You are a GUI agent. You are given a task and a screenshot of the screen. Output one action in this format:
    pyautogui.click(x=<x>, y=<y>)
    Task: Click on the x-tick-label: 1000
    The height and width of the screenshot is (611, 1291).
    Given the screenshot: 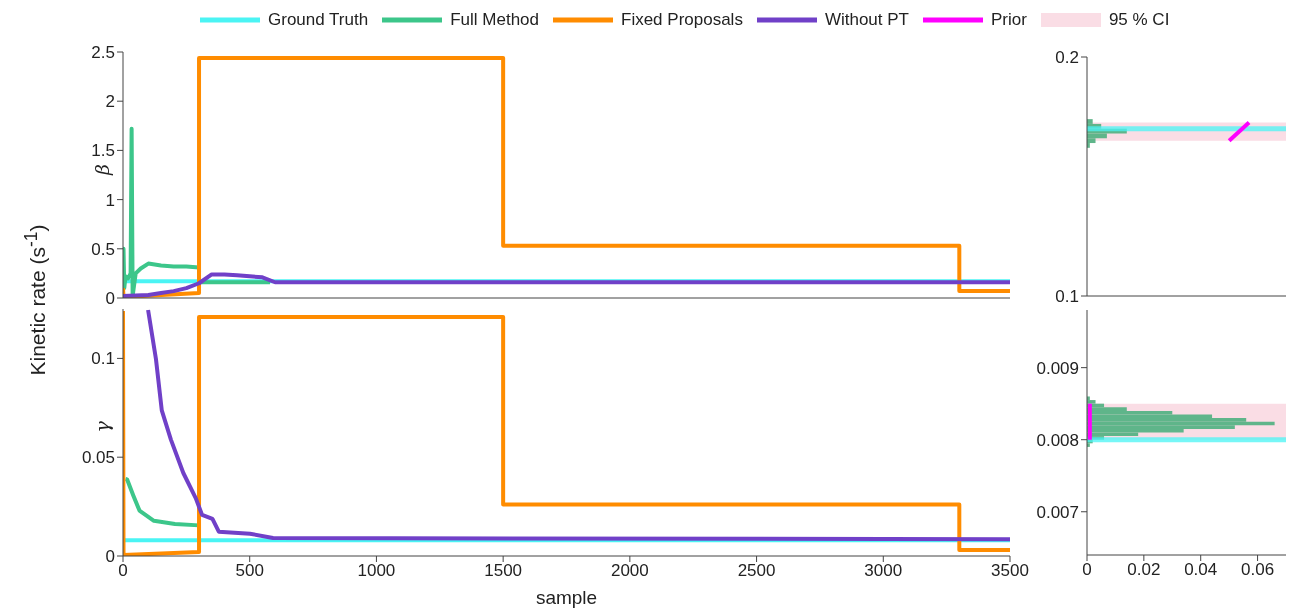 What is the action you would take?
    pyautogui.click(x=376, y=571)
    